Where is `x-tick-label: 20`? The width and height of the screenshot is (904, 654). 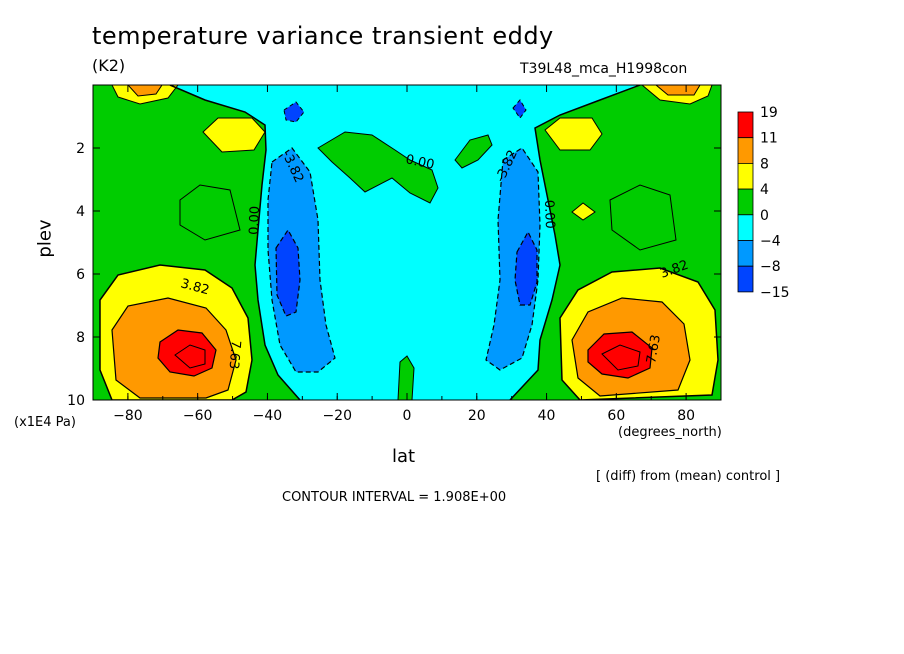 x-tick-label: 20 is located at coordinates (477, 416).